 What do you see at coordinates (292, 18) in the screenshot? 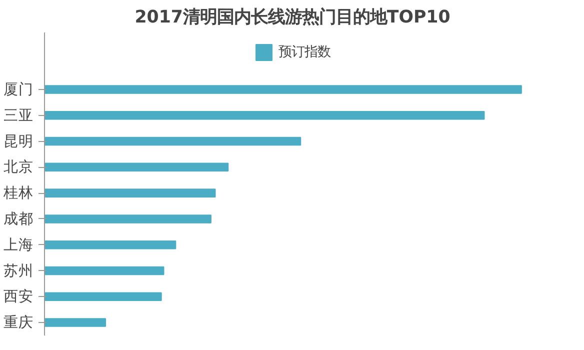
I see `chart-title: 2017清明国内长线游热门目的地TOP10` at bounding box center [292, 18].